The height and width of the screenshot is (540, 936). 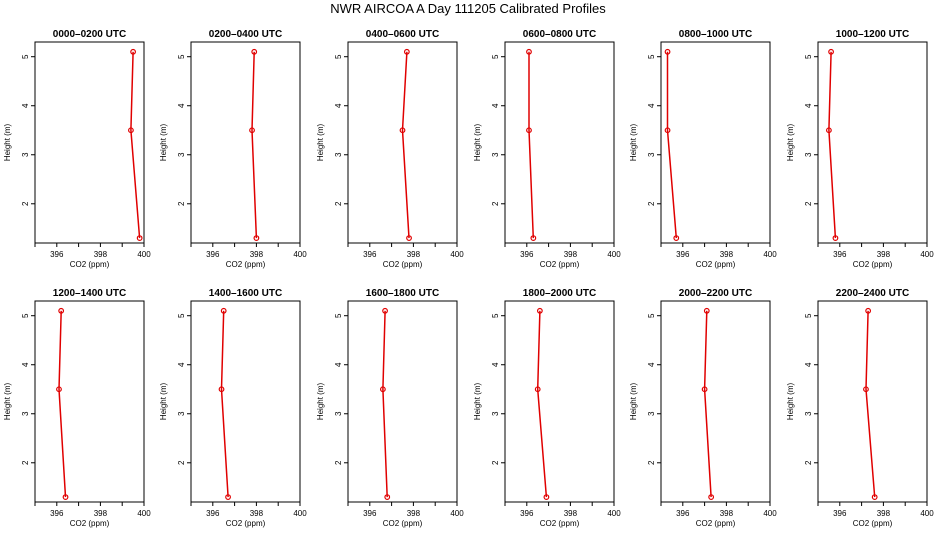 I want to click on panel-title: 1400–1600 UTC, so click(x=245, y=293).